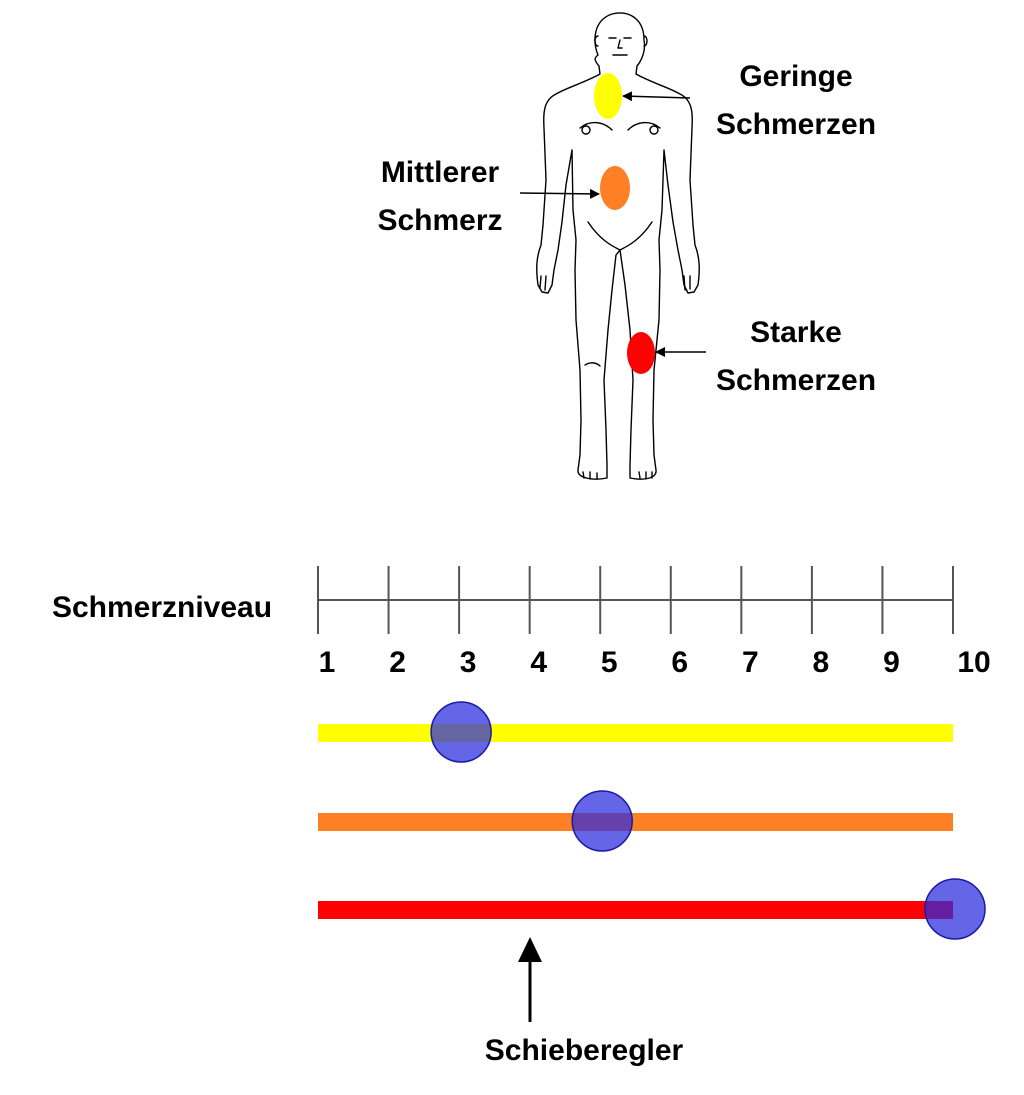  What do you see at coordinates (795, 76) in the screenshot?
I see `mild-label-line1: Geringe` at bounding box center [795, 76].